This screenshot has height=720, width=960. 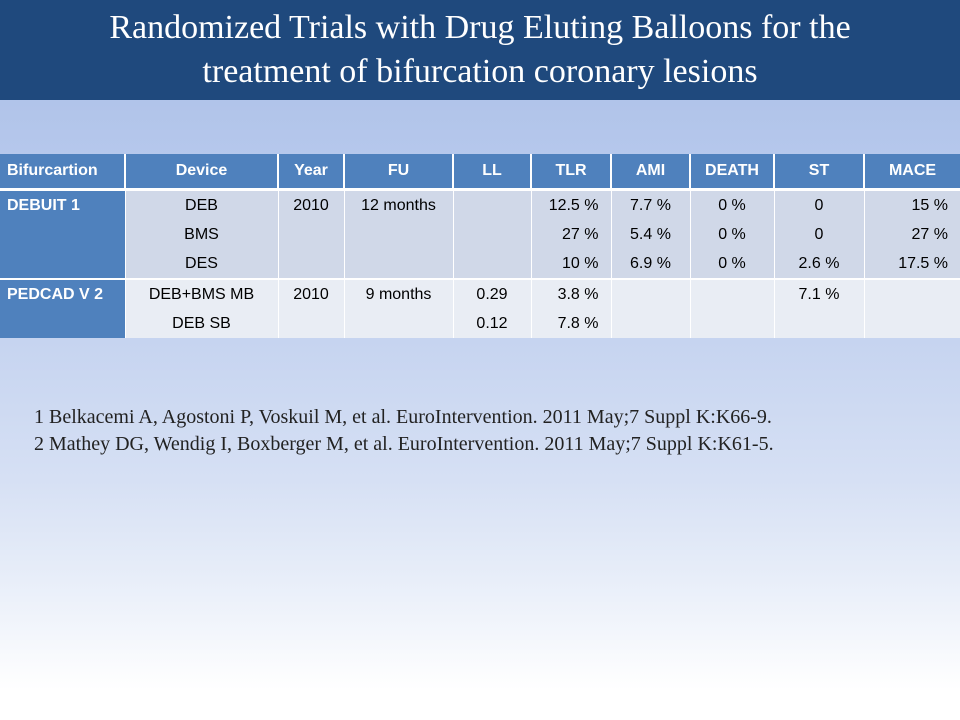 I want to click on ami-cell, so click(x=651, y=308).